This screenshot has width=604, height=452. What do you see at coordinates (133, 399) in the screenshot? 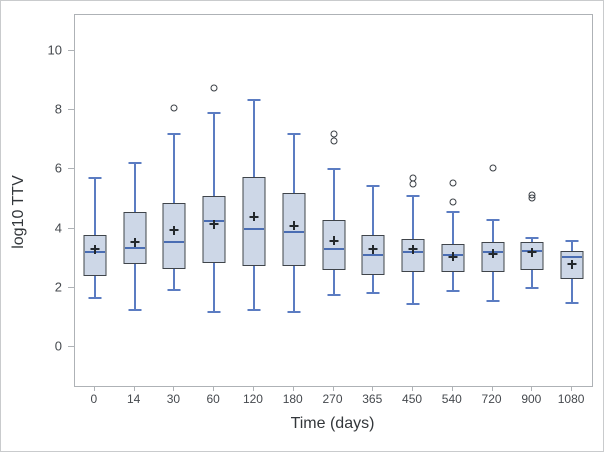
I see `x-tick-label: 14` at bounding box center [133, 399].